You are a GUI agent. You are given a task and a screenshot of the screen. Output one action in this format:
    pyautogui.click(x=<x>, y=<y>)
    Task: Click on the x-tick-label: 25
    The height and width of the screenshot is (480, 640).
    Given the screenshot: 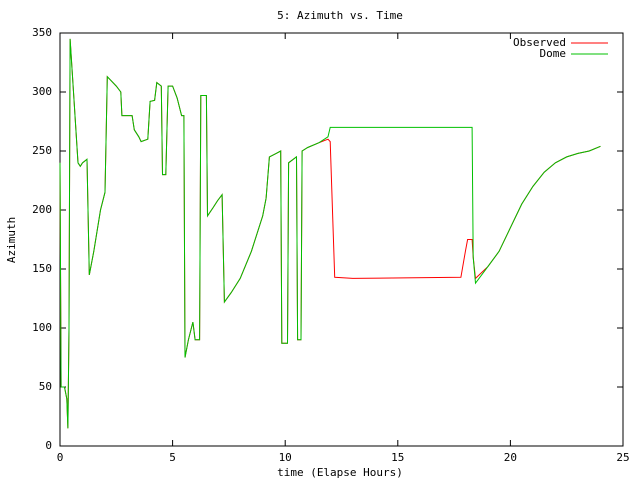 What is the action you would take?
    pyautogui.click(x=622, y=457)
    